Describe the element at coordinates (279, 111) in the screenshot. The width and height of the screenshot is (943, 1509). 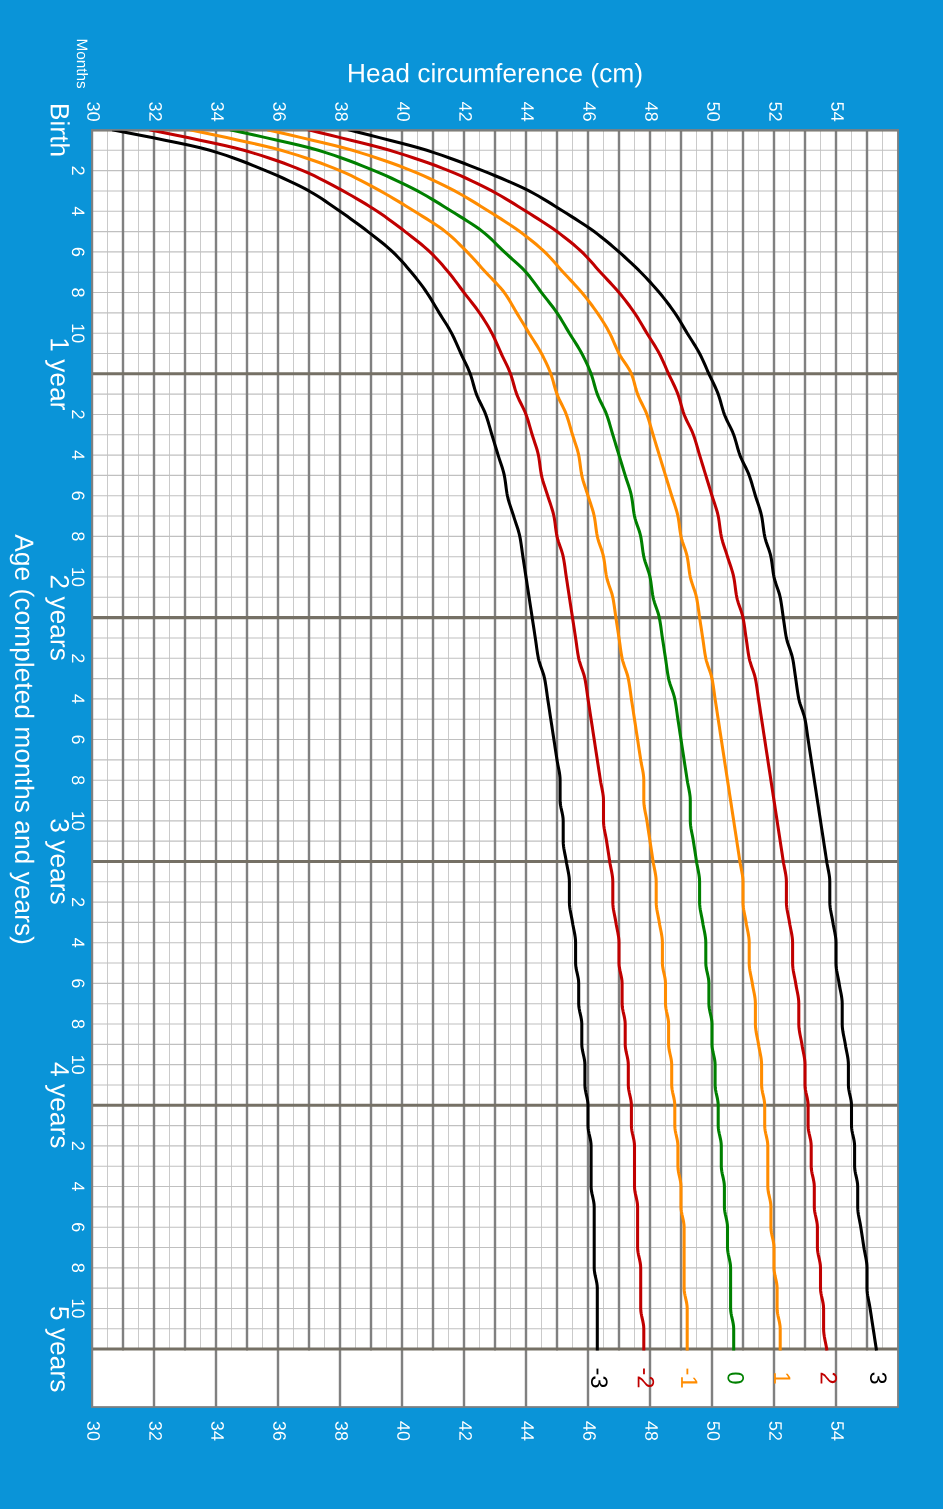
I see `x-tick-label: 36` at that location.